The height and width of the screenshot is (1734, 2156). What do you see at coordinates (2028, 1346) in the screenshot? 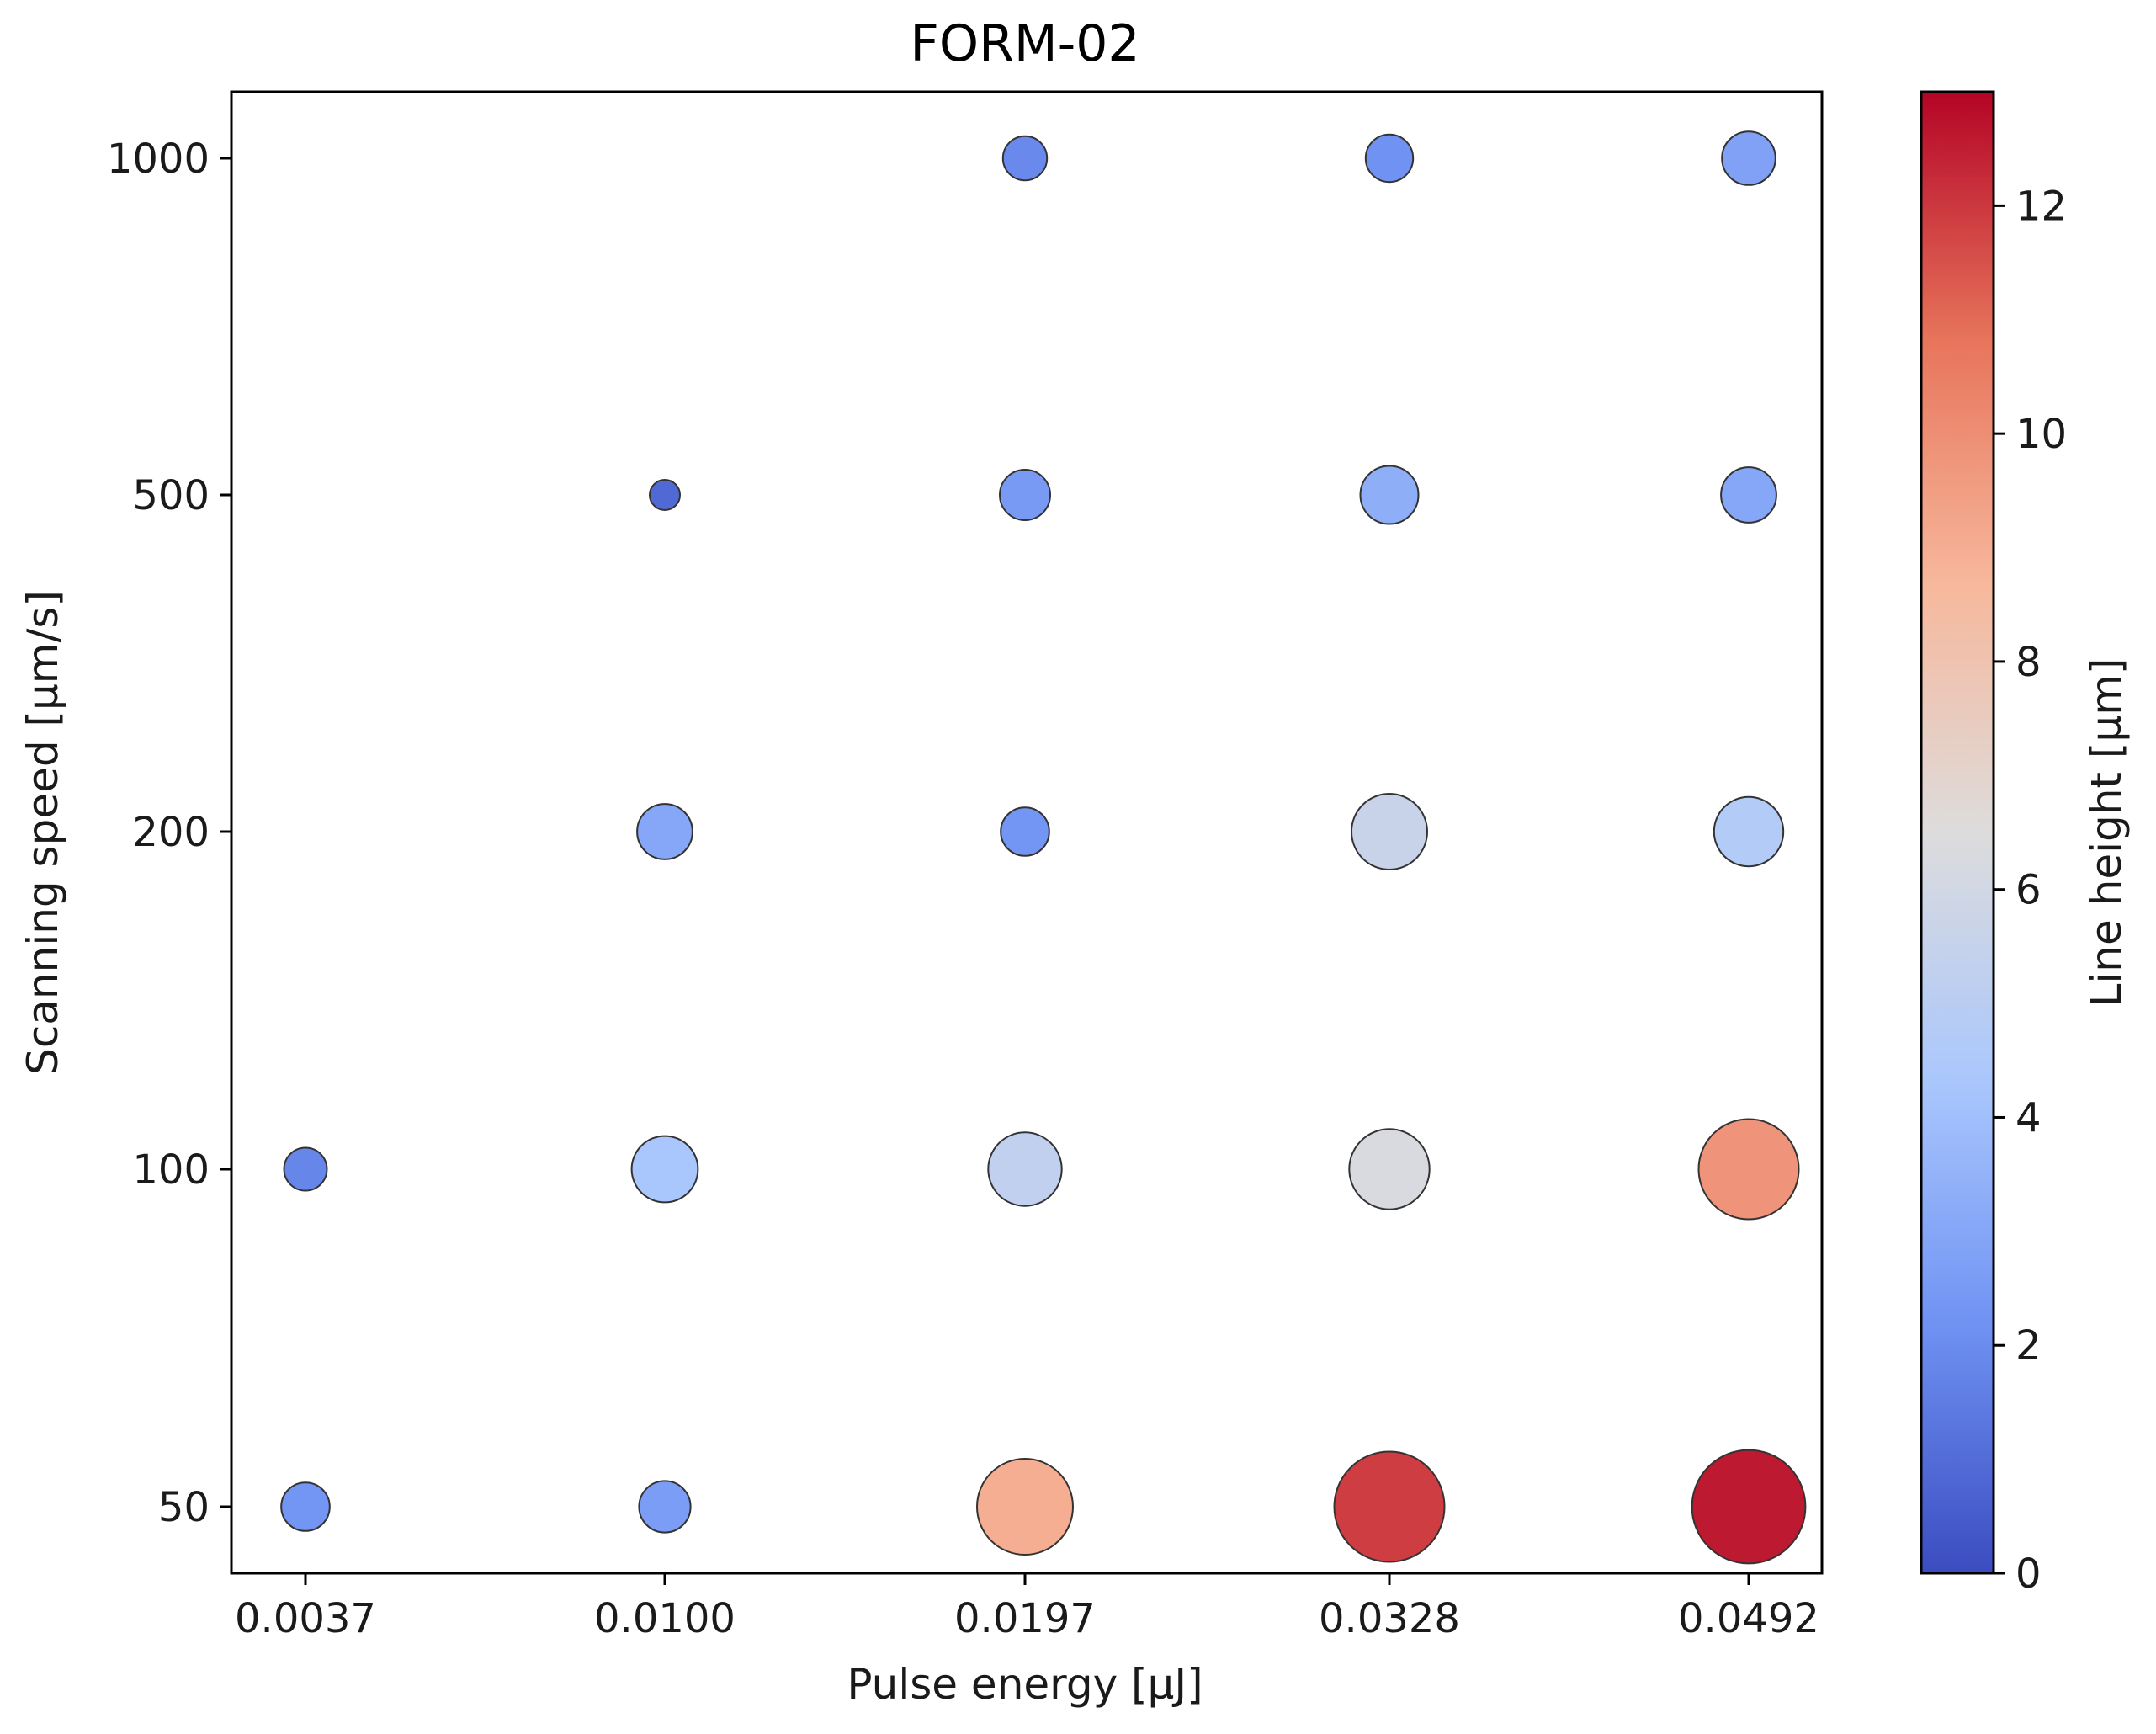
I see `colorbar-tick-label: 2` at bounding box center [2028, 1346].